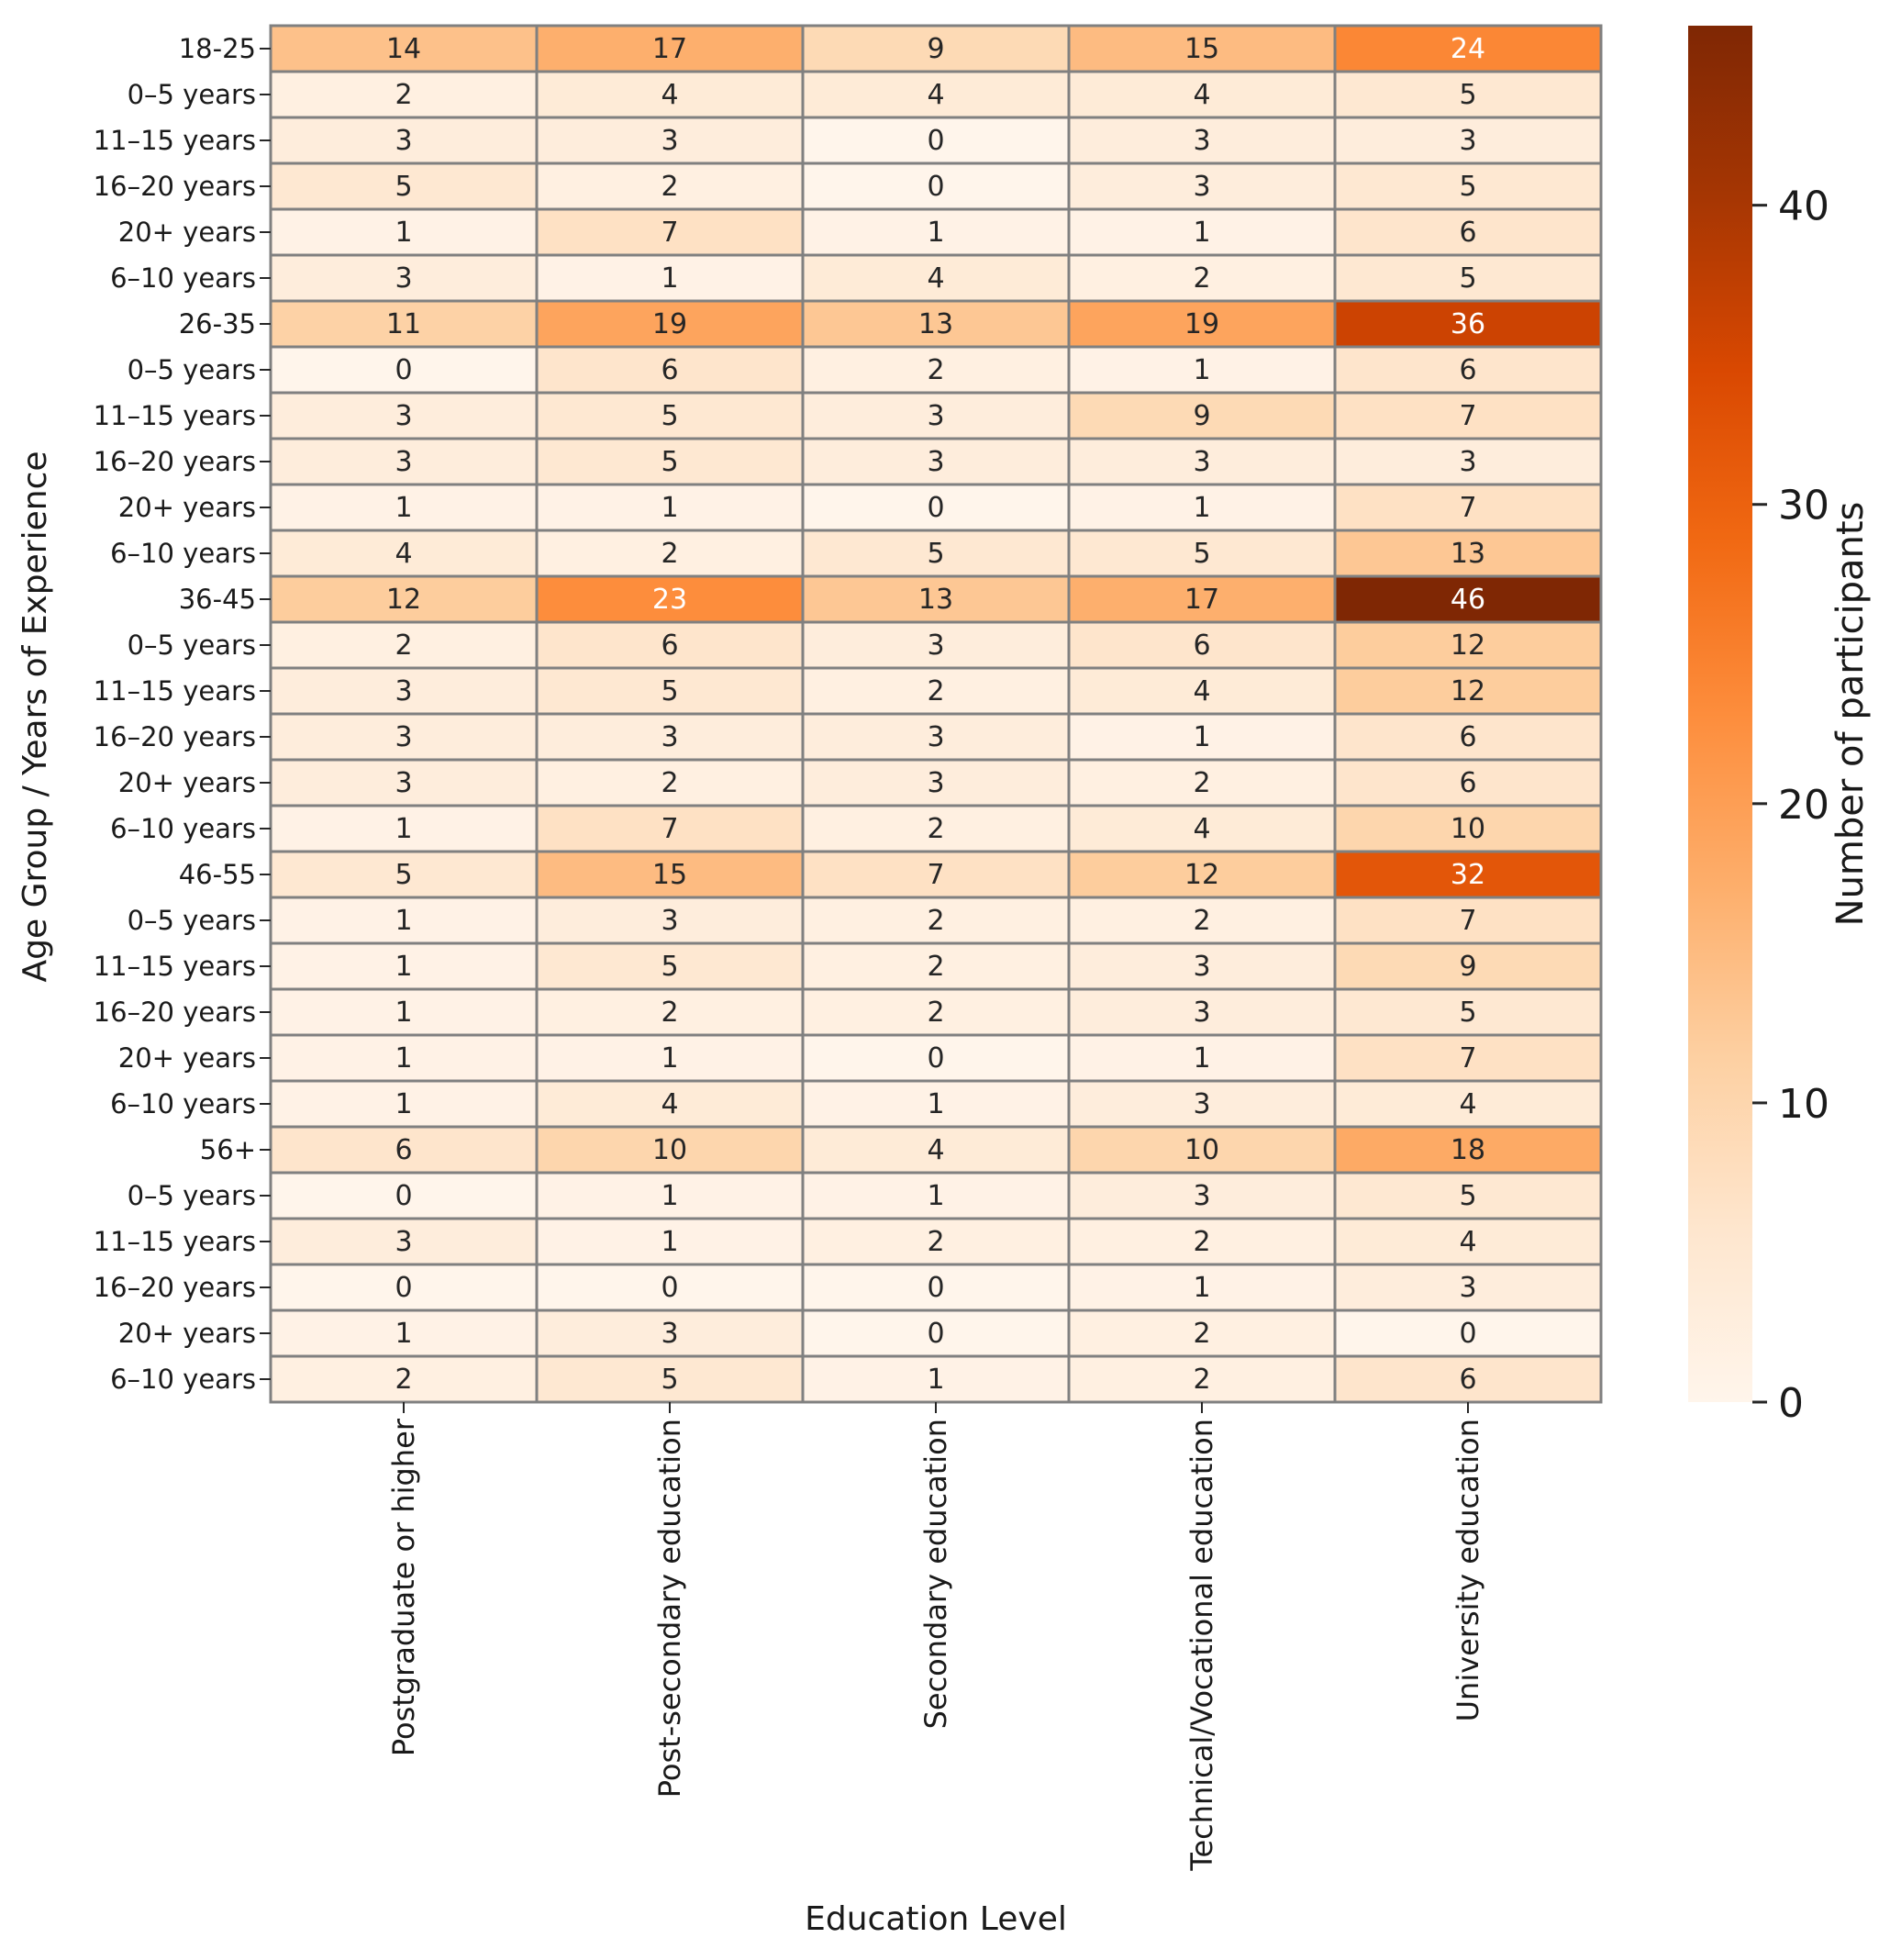 The image size is (1890, 1960). I want to click on cell-value-label: 46, so click(1468, 600).